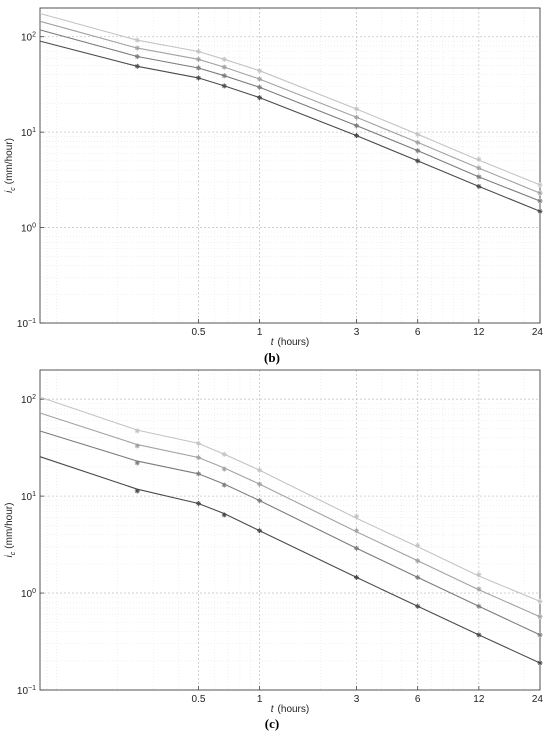  I want to click on x-axis-label-var: t, so click(273, 342).